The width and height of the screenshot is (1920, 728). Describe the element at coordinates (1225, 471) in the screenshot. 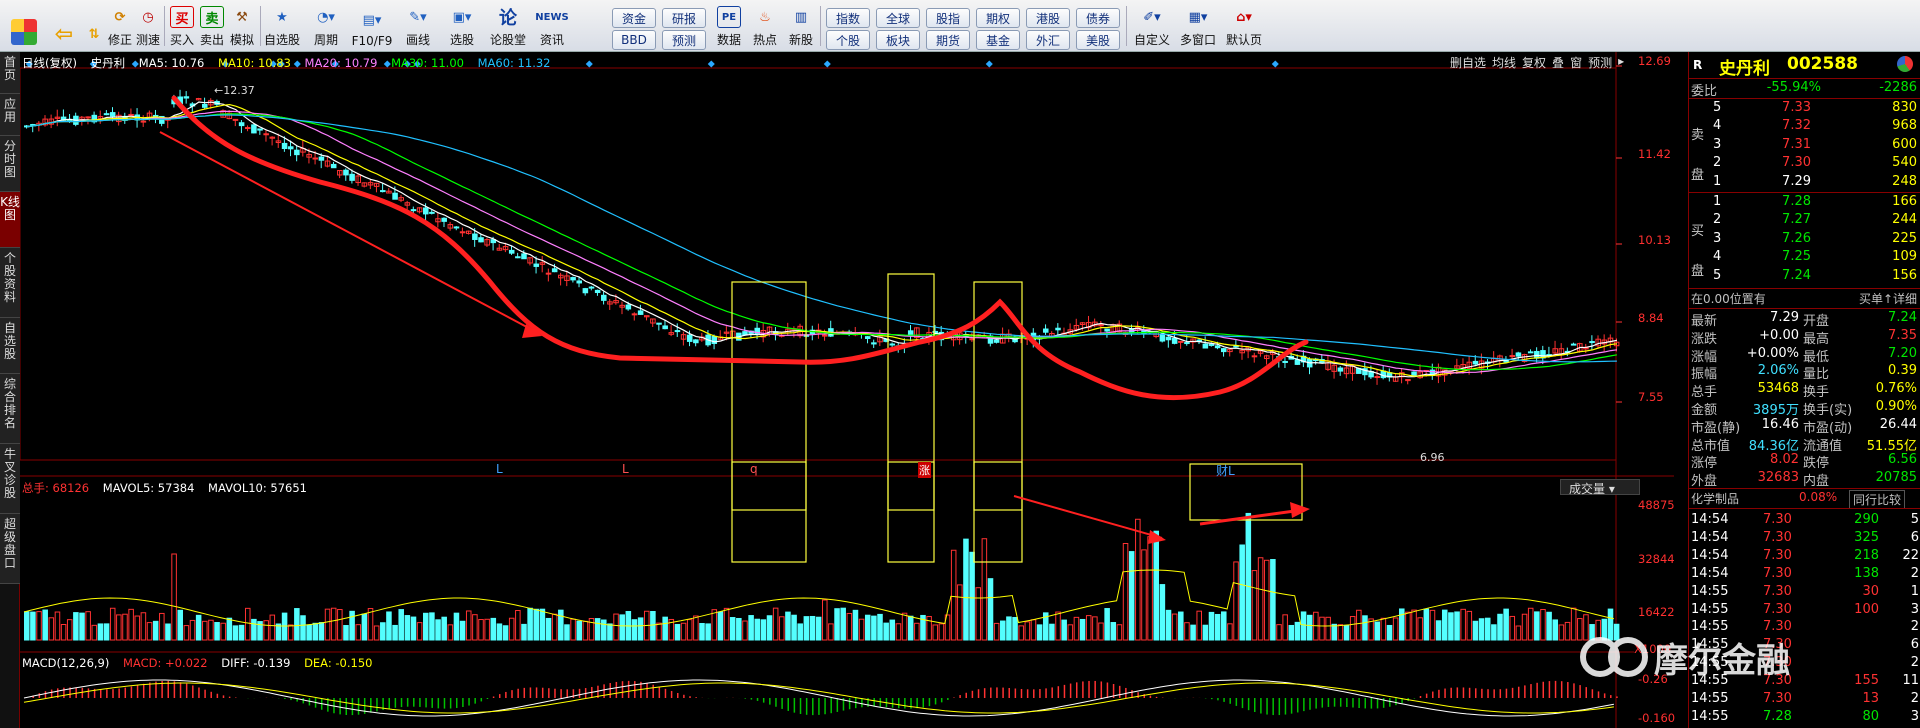

I see `event-mark-4: 财L` at that location.